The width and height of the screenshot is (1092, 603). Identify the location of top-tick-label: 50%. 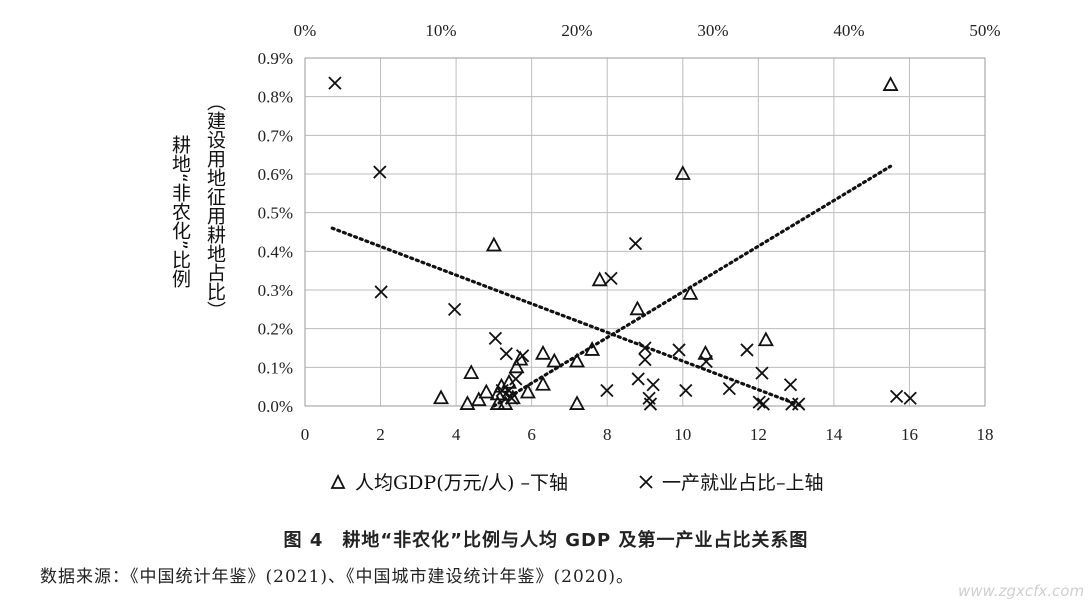
(984, 30).